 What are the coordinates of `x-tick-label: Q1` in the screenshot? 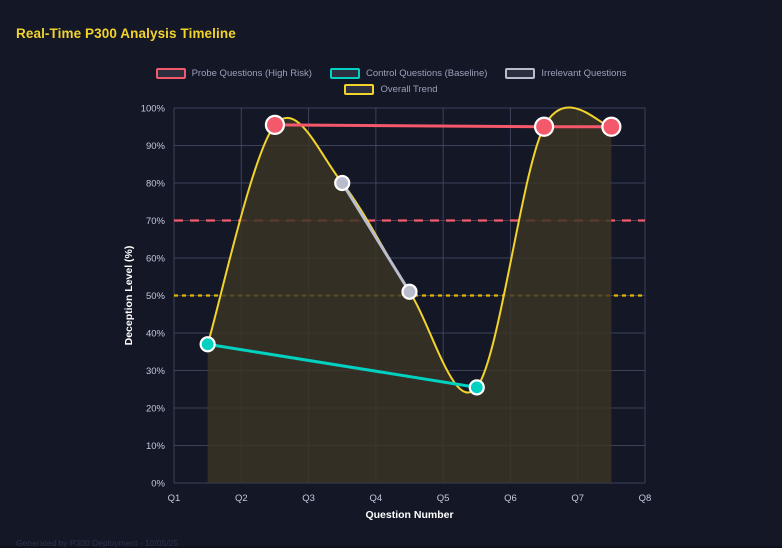 It's located at (174, 498).